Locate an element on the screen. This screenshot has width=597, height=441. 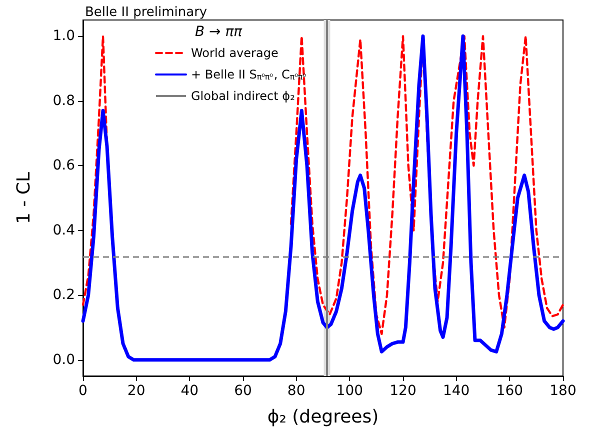
x-tick-label: 20 is located at coordinates (136, 391).